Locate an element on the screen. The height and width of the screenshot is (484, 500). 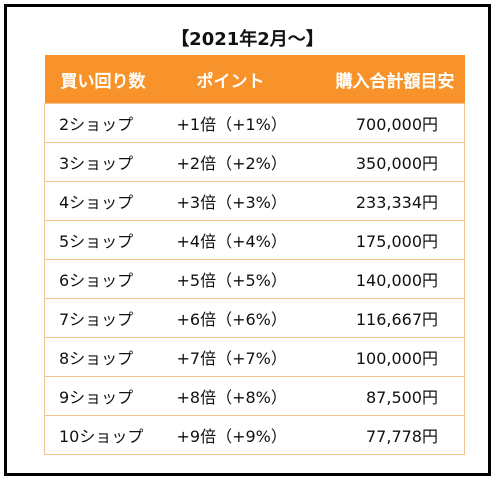
table-header-row: 買い回り数 ポイント 購入合計額目安 is located at coordinates (254, 79).